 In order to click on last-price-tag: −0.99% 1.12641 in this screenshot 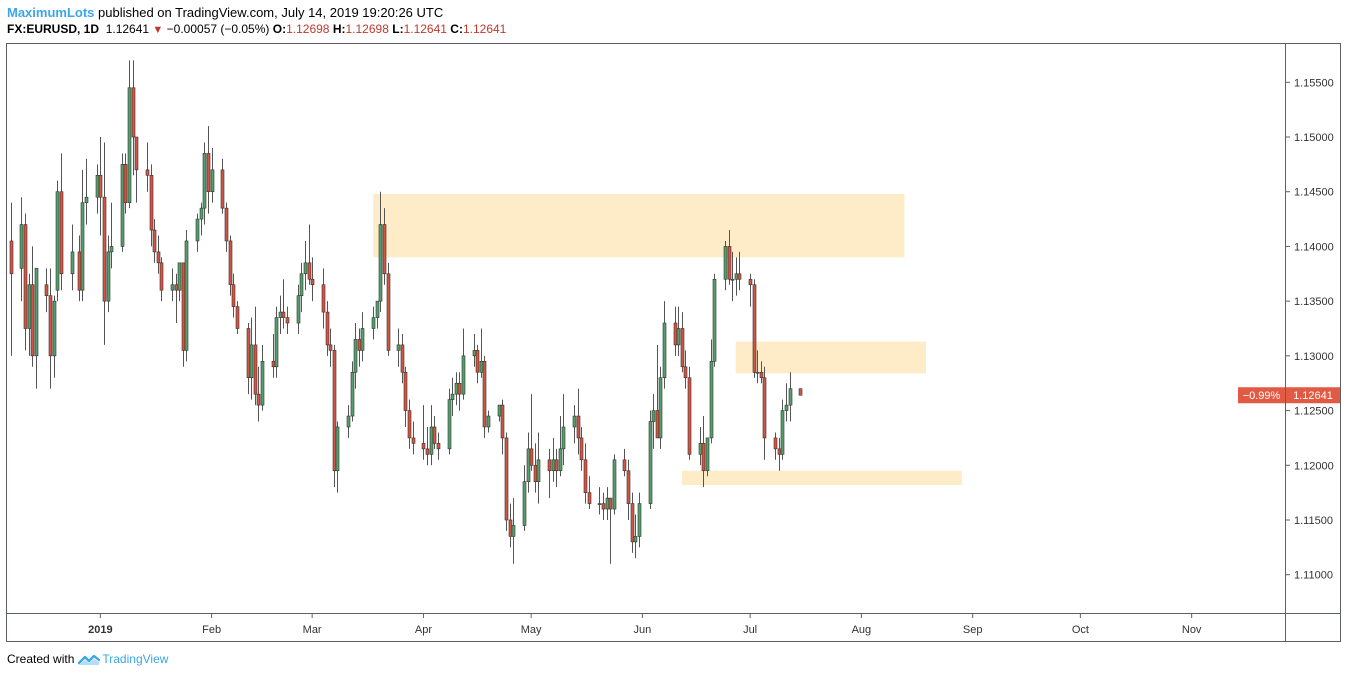, I will do `click(1289, 395)`.